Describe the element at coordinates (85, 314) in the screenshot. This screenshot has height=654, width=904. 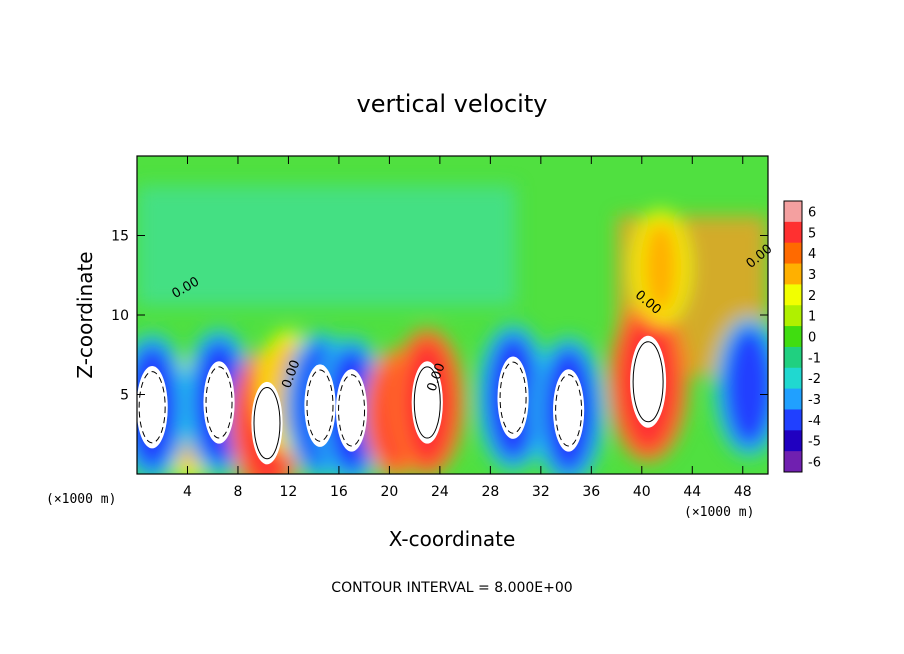
I see `y-axis-label: Z-coordinate` at that location.